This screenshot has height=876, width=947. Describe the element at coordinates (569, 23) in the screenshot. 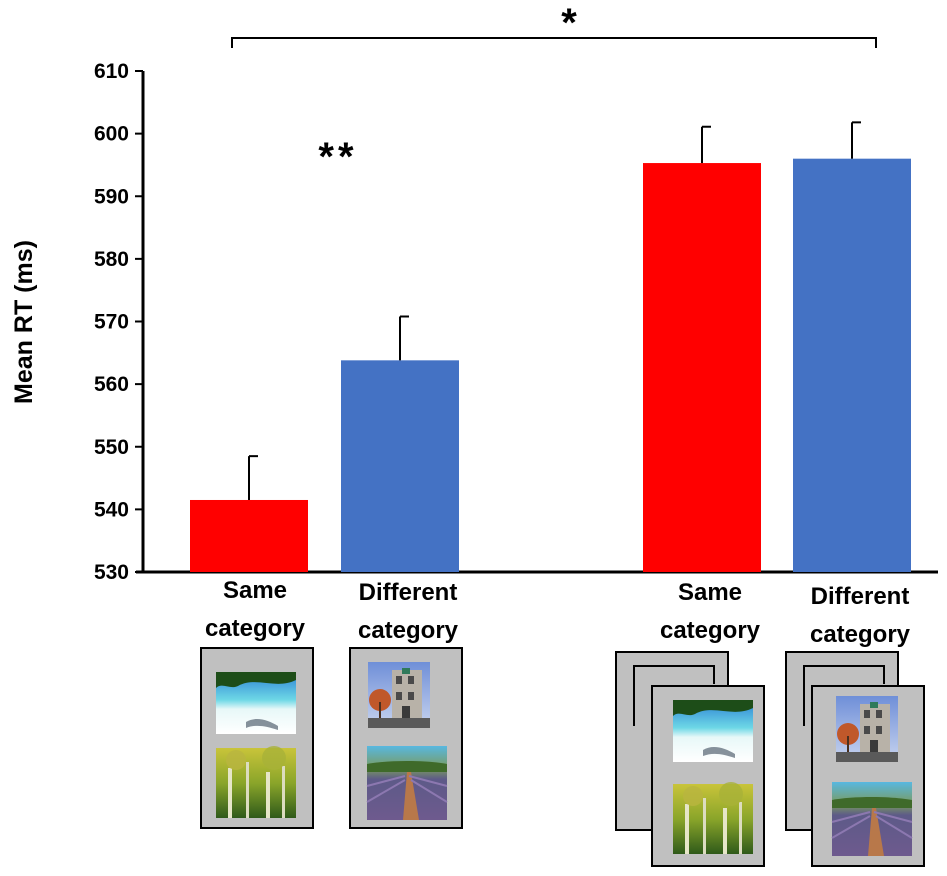

I see `between-group-significance: *` at that location.